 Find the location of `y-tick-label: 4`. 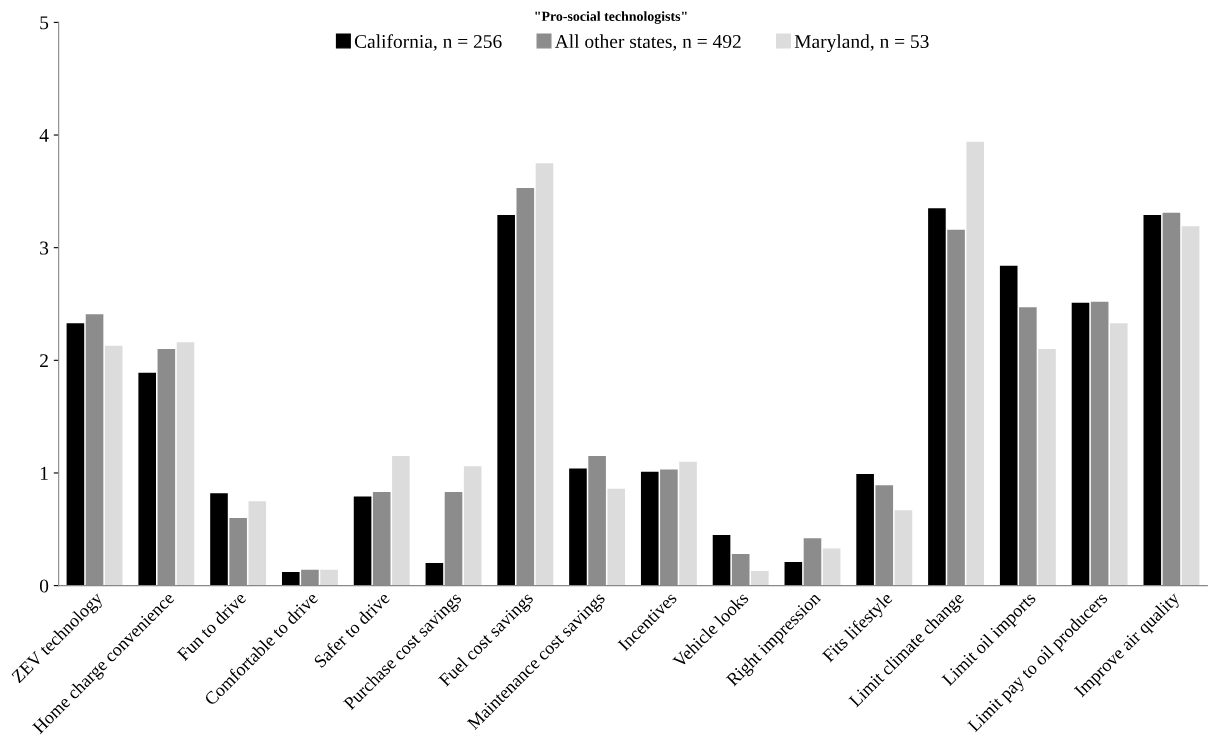

y-tick-label: 4 is located at coordinates (44, 135).